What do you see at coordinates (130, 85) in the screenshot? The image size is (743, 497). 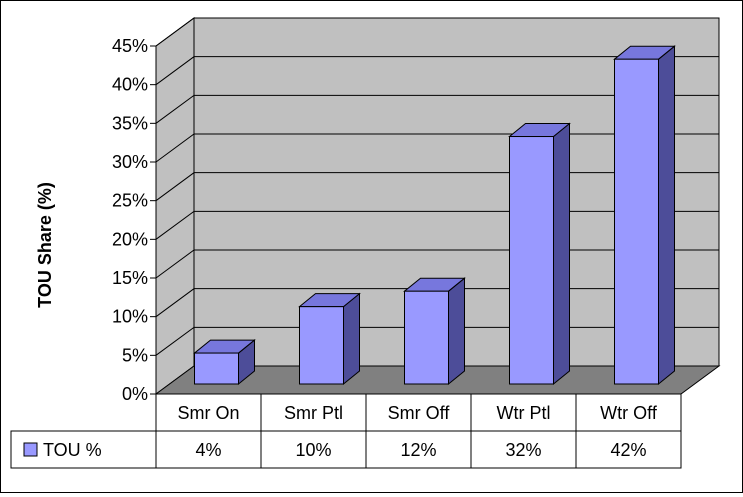 I see `y-tick-label: 40%` at bounding box center [130, 85].